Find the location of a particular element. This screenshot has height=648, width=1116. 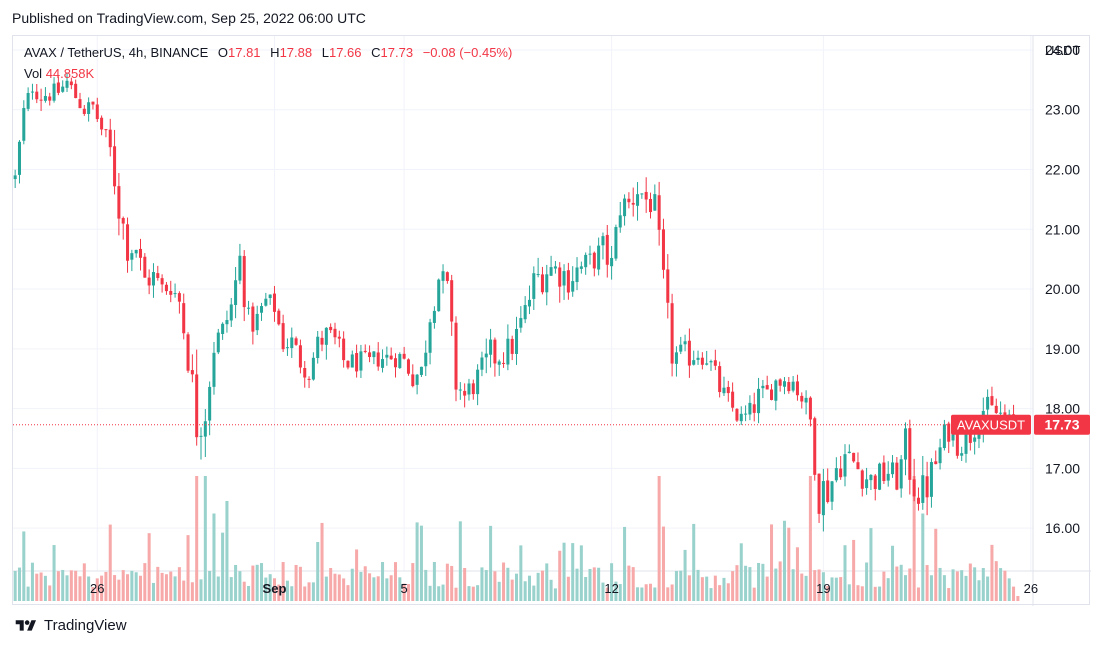

footer-brand-name: TradingView is located at coordinates (85, 625).